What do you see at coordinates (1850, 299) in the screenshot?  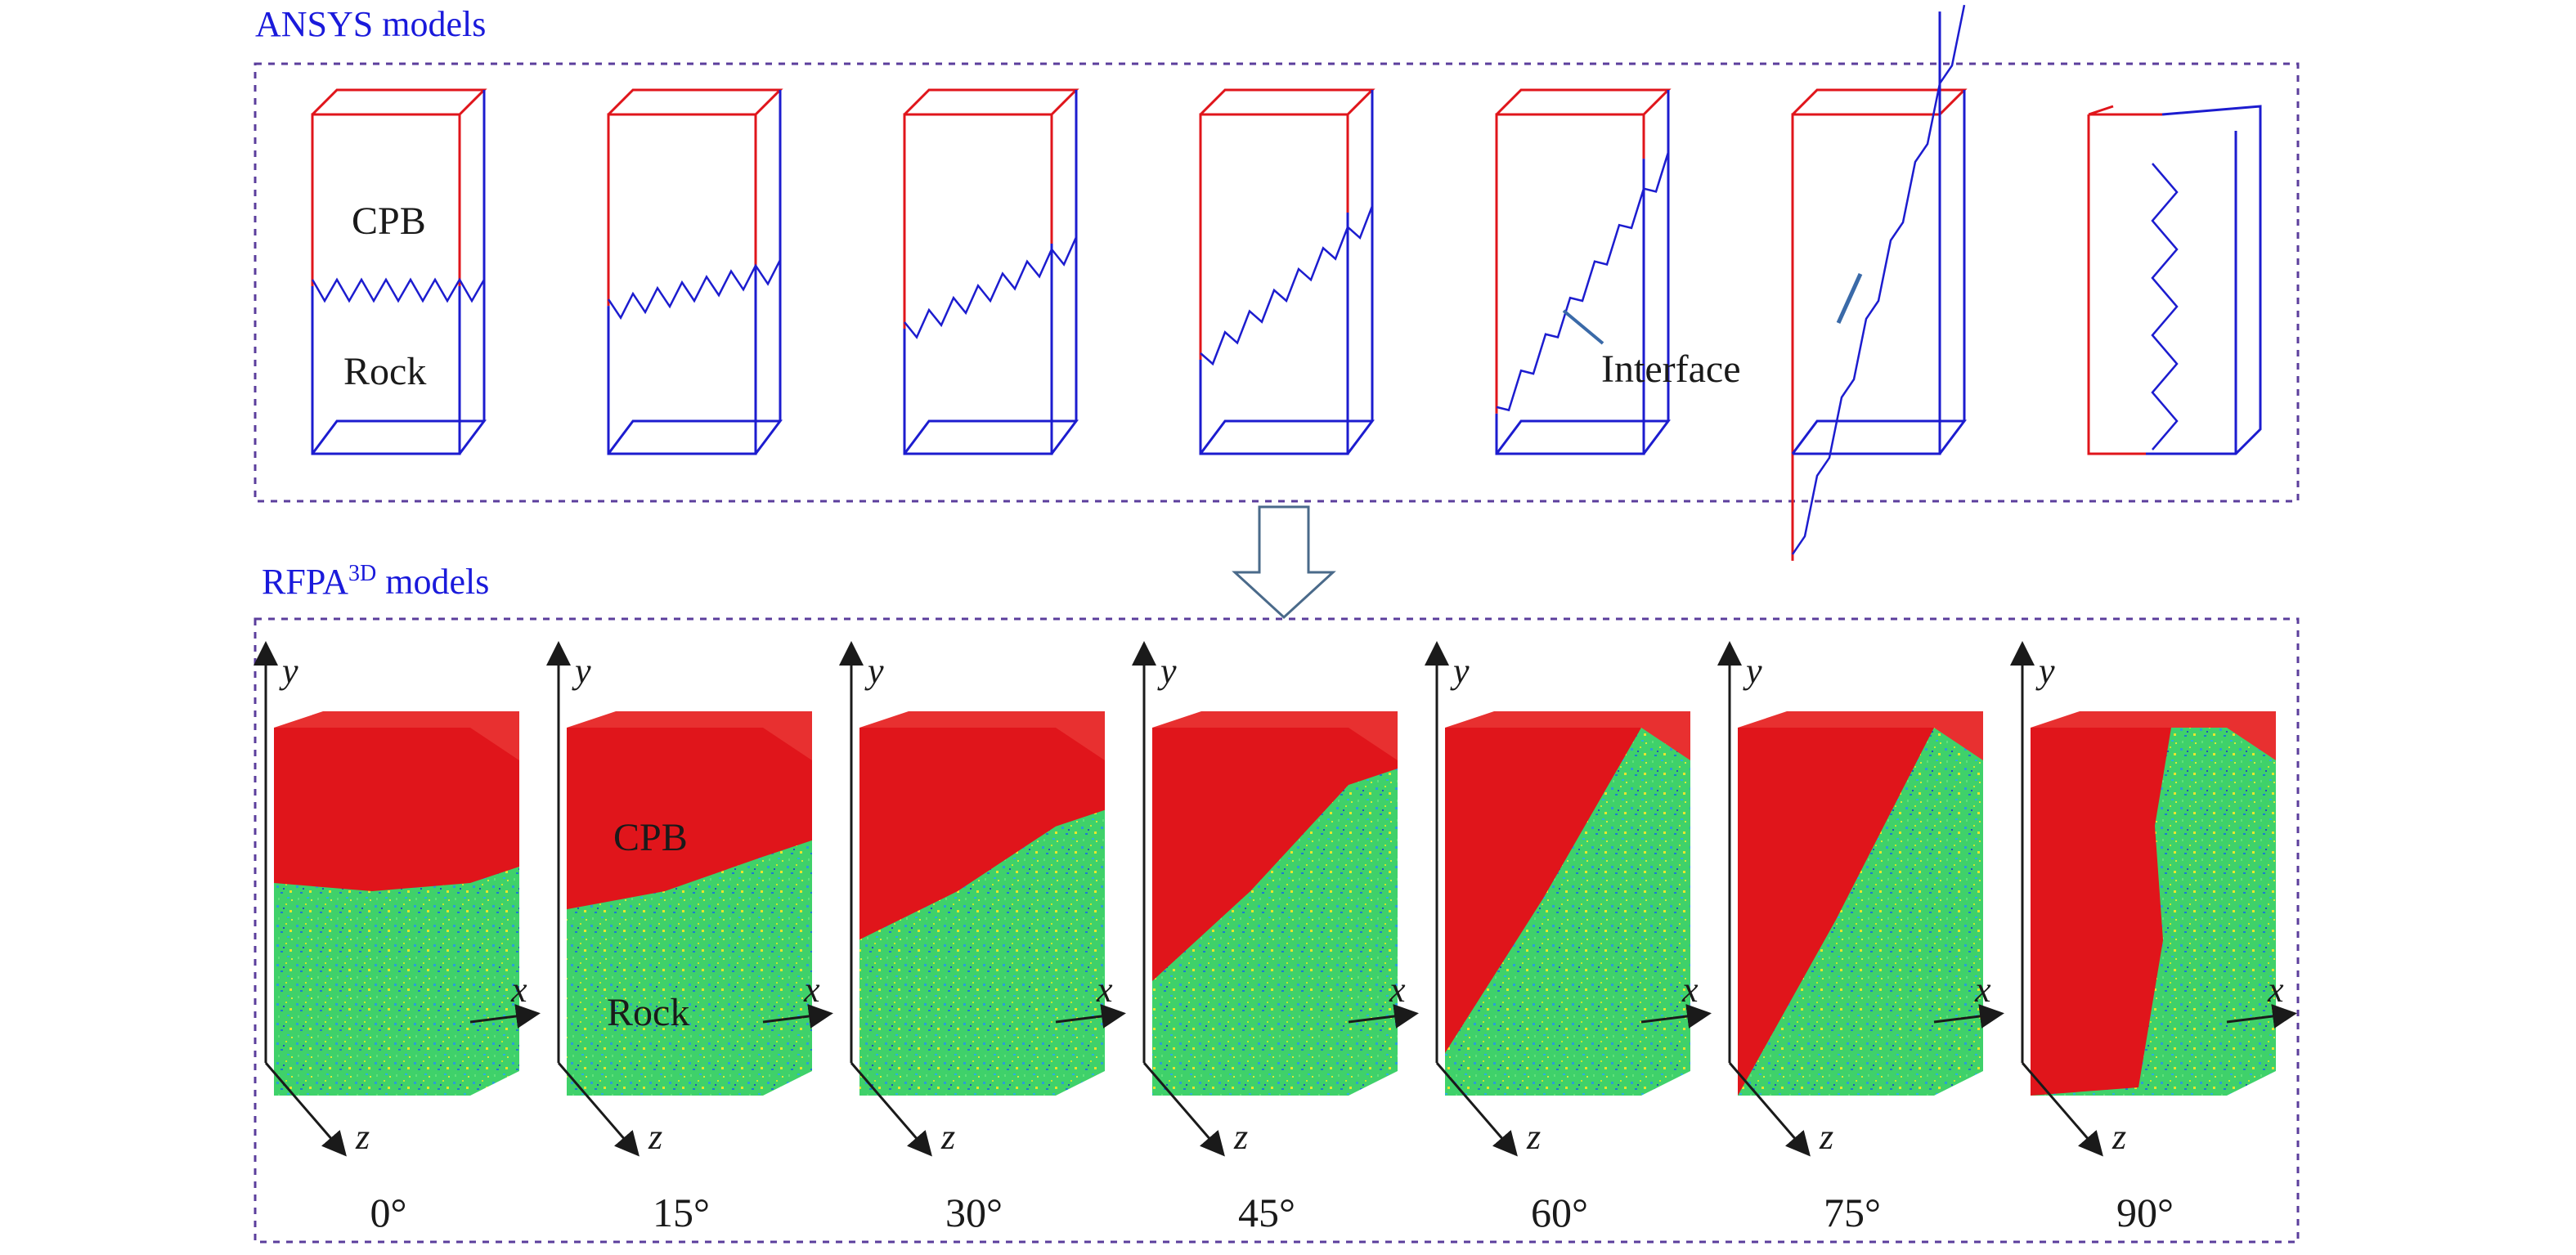 I see `interface-marker-line` at bounding box center [1850, 299].